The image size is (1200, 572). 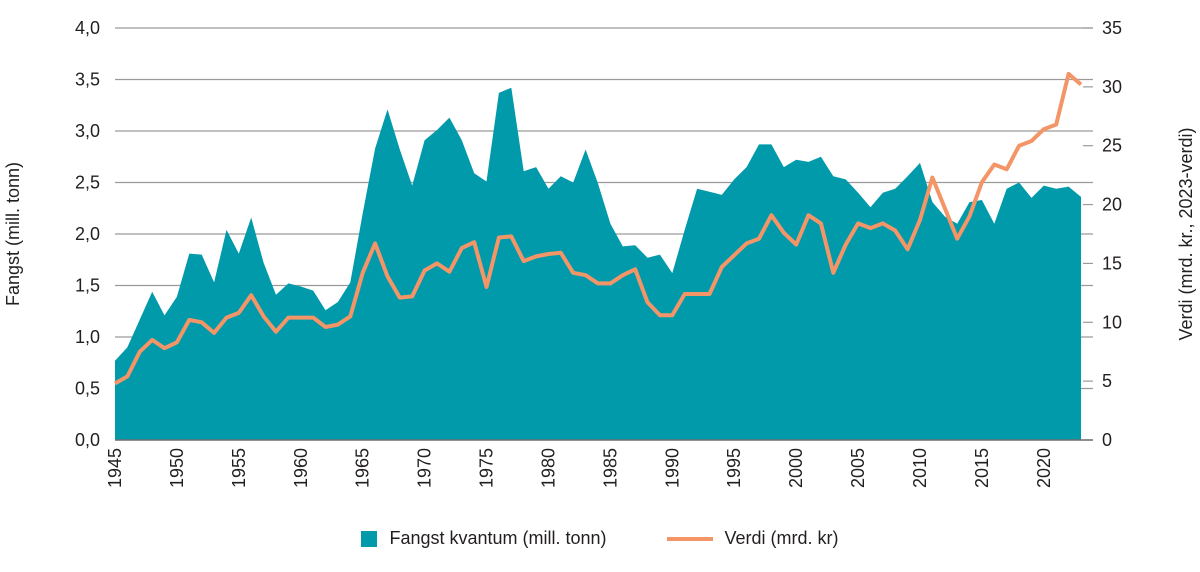 What do you see at coordinates (781, 538) in the screenshot?
I see `legend-label-value: Verdi (mrd. kr)` at bounding box center [781, 538].